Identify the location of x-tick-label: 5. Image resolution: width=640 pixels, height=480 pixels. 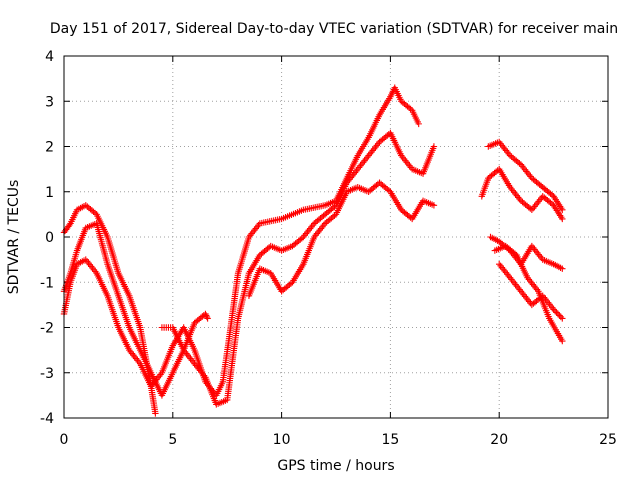
(172, 440).